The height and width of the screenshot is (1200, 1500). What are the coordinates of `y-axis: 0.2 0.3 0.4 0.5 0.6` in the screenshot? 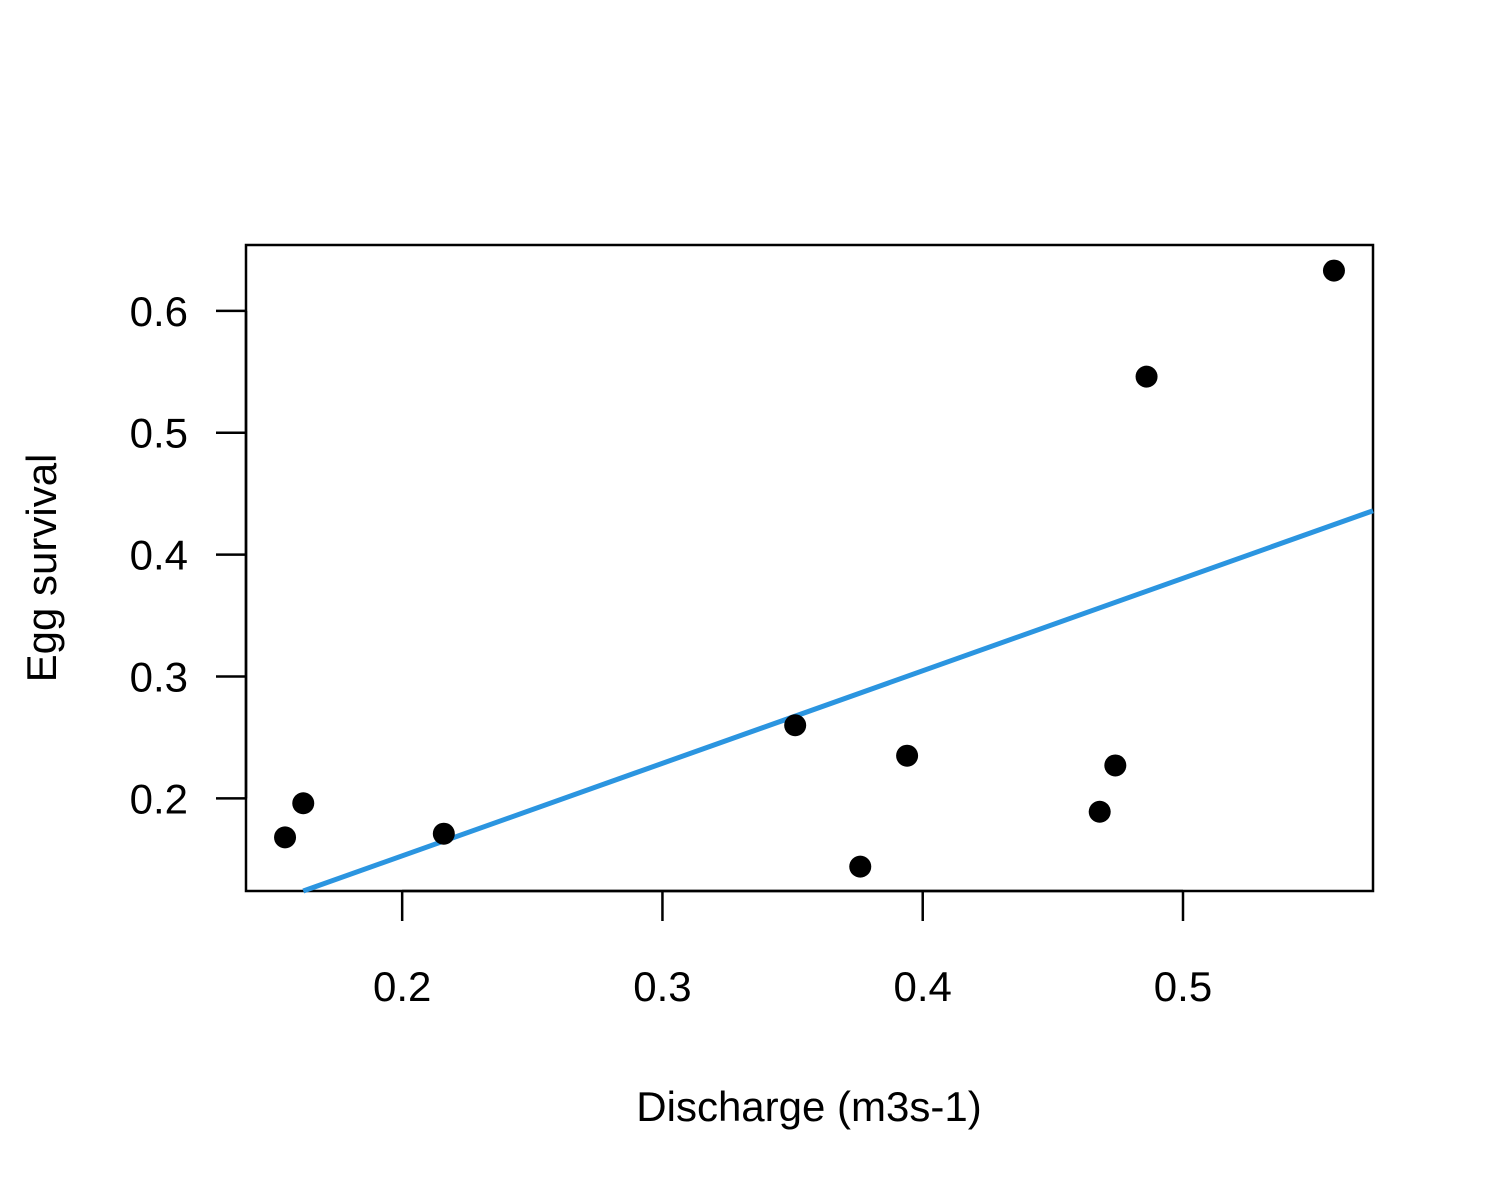 It's located at (189, 555).